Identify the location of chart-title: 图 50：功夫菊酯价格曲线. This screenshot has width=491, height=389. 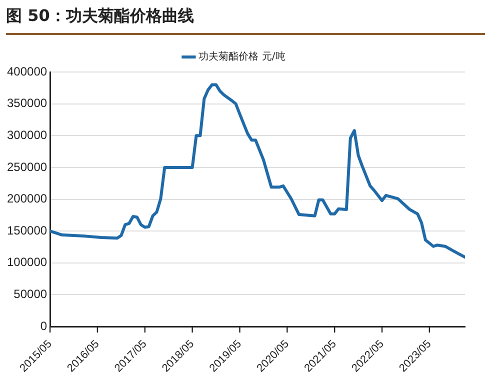
(245, 20).